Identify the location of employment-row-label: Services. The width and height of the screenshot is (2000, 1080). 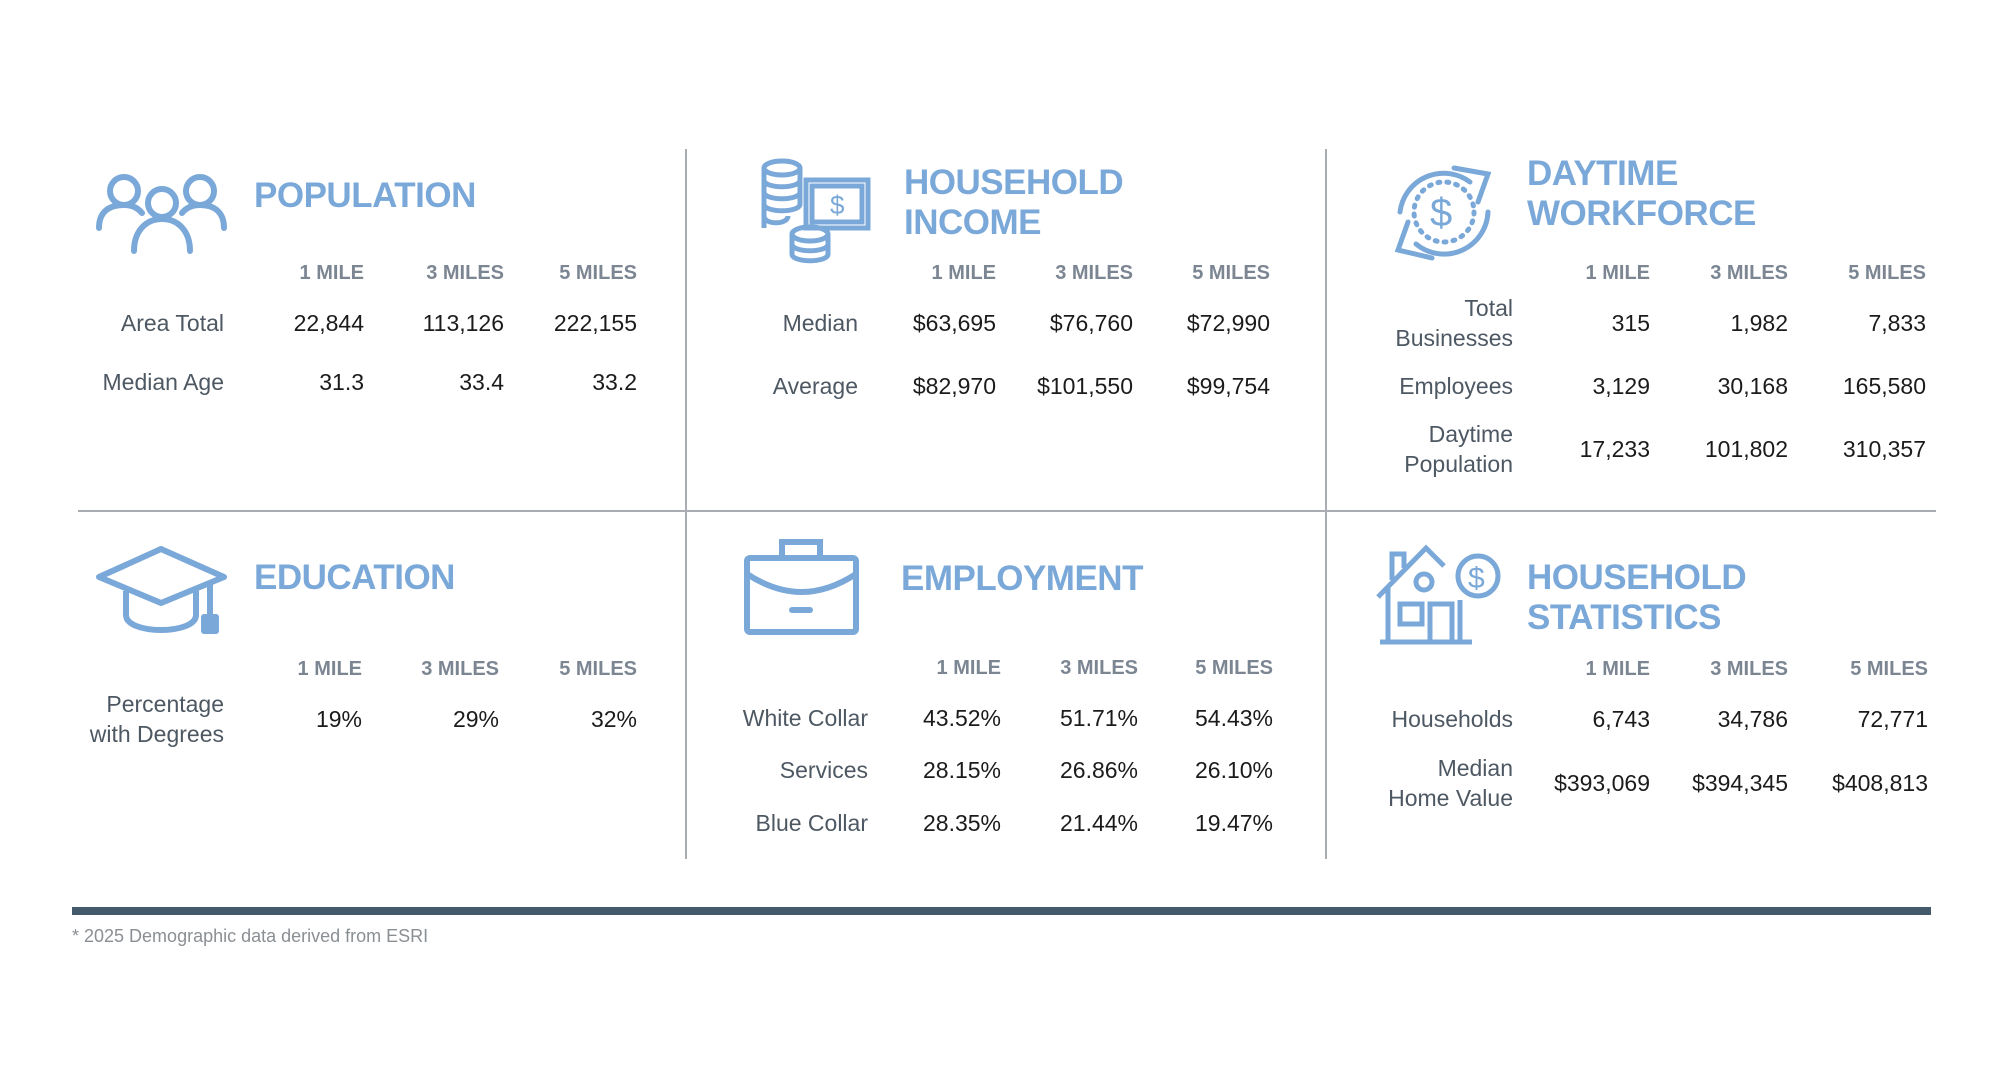
(823, 770).